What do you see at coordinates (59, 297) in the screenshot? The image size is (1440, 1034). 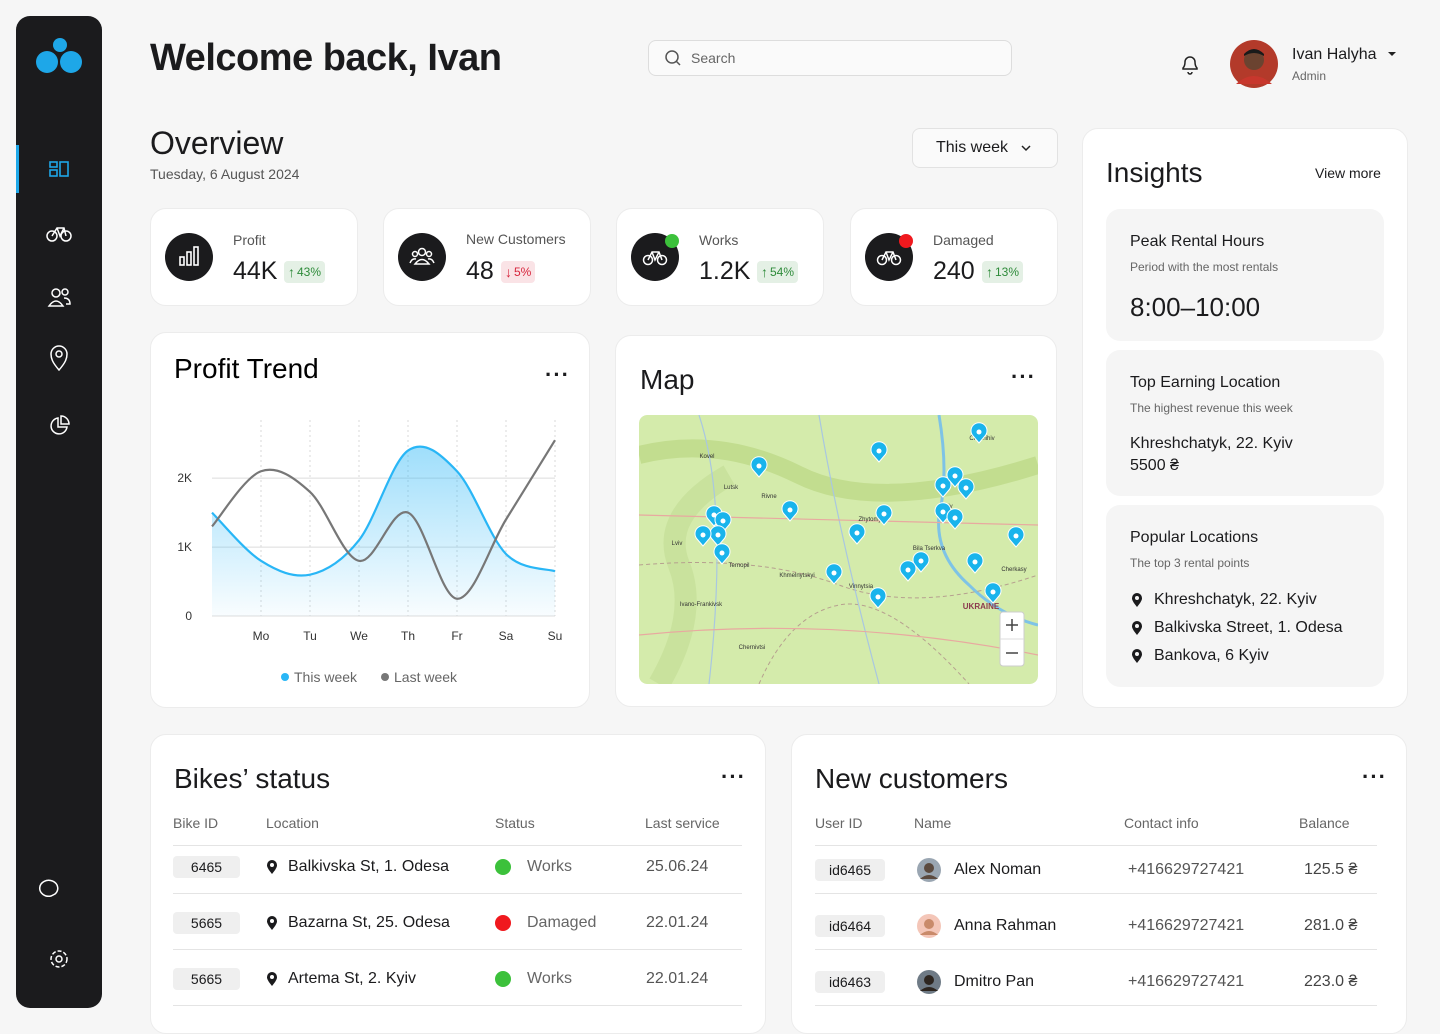 I see `nav-customers` at bounding box center [59, 297].